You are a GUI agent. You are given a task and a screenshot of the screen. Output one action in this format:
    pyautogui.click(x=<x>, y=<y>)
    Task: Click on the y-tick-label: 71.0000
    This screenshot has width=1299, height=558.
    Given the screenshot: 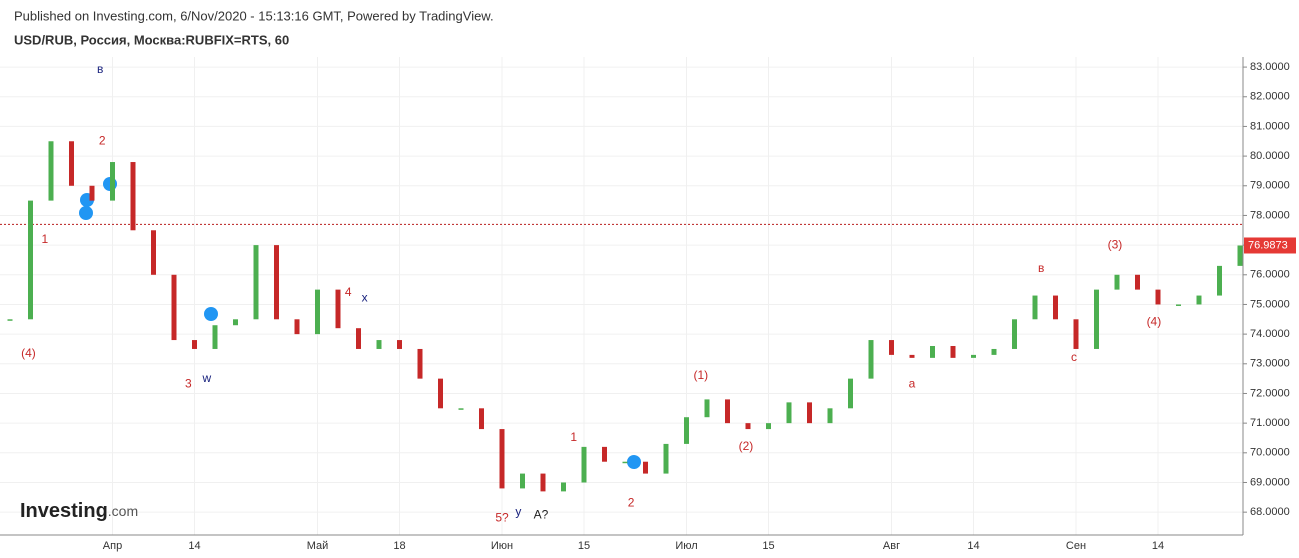 What is the action you would take?
    pyautogui.click(x=1270, y=423)
    